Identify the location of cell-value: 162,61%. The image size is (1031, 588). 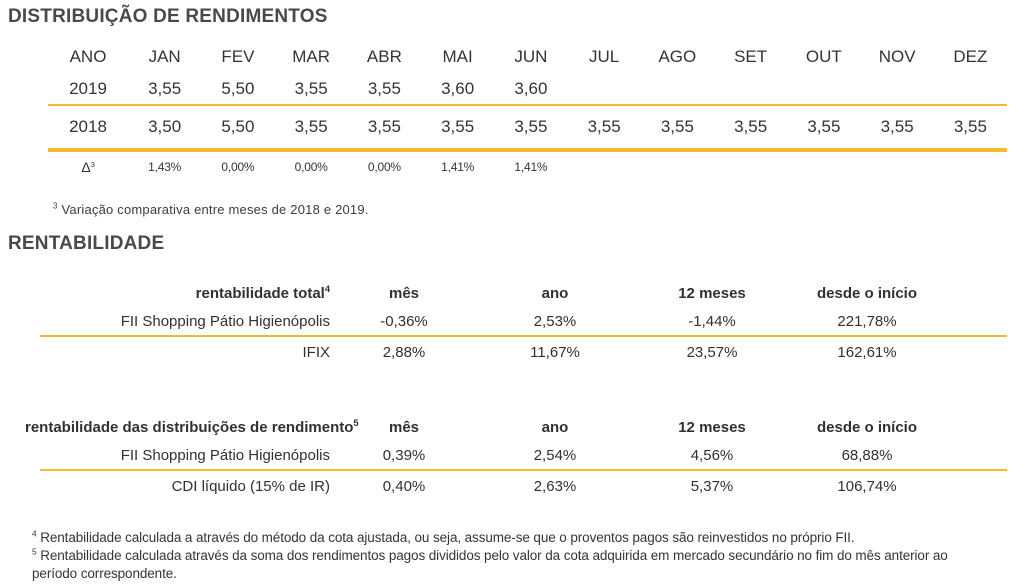
(867, 352).